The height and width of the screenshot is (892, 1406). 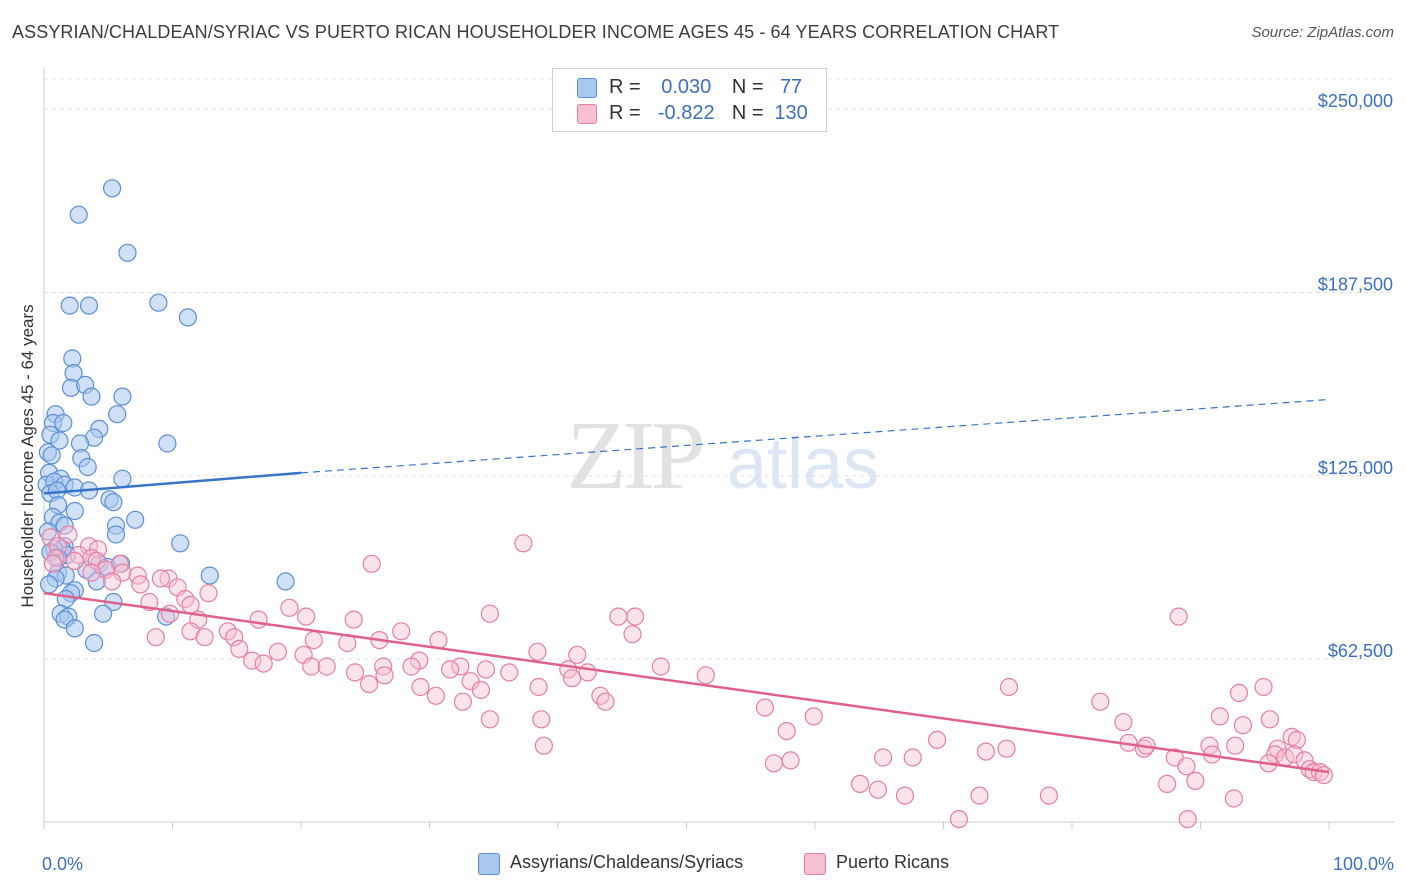 What do you see at coordinates (627, 862) in the screenshot?
I see `legend-label-assyrians: Assyrians/Chaldeans/Syriacs` at bounding box center [627, 862].